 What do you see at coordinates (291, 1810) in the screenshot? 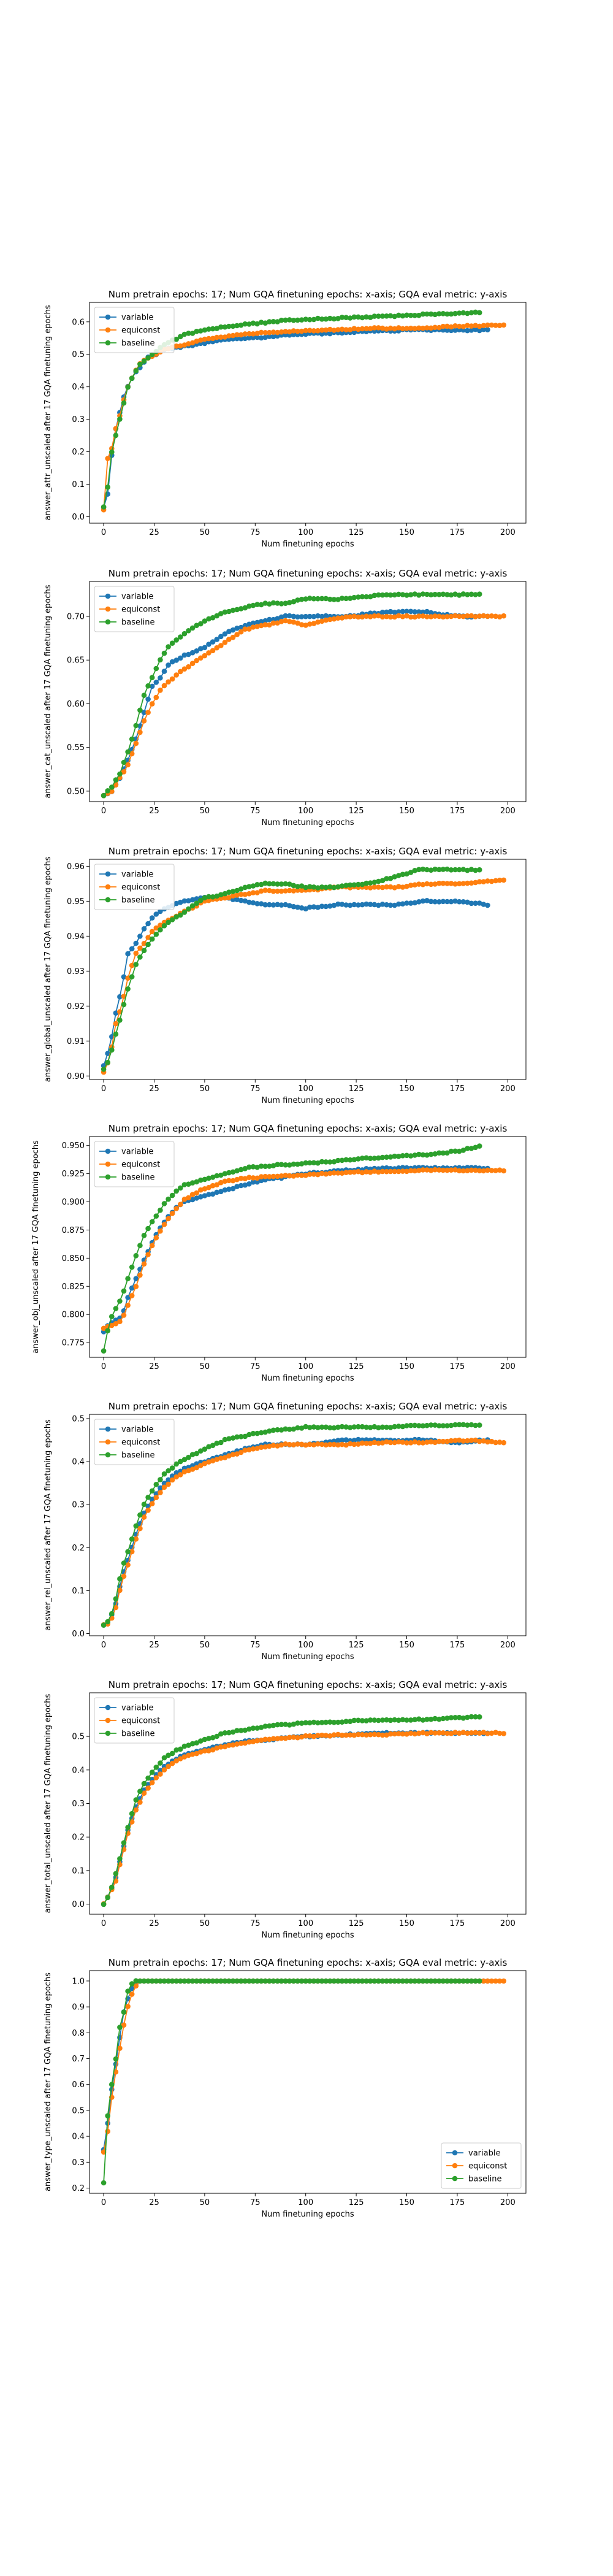
I see `series-line-baseline` at bounding box center [291, 1810].